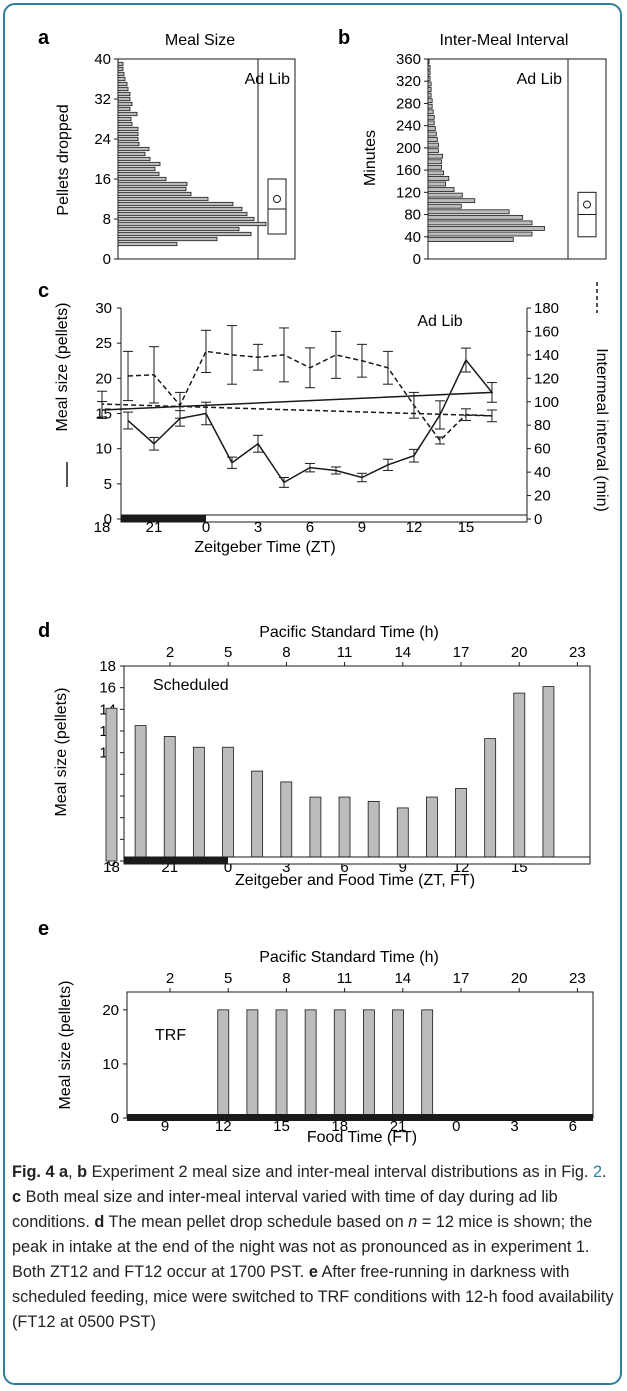  What do you see at coordinates (355, 880) in the screenshot?
I see `panel-d-x-label: Zeitgeber and Food Time (ZT, FT)` at bounding box center [355, 880].